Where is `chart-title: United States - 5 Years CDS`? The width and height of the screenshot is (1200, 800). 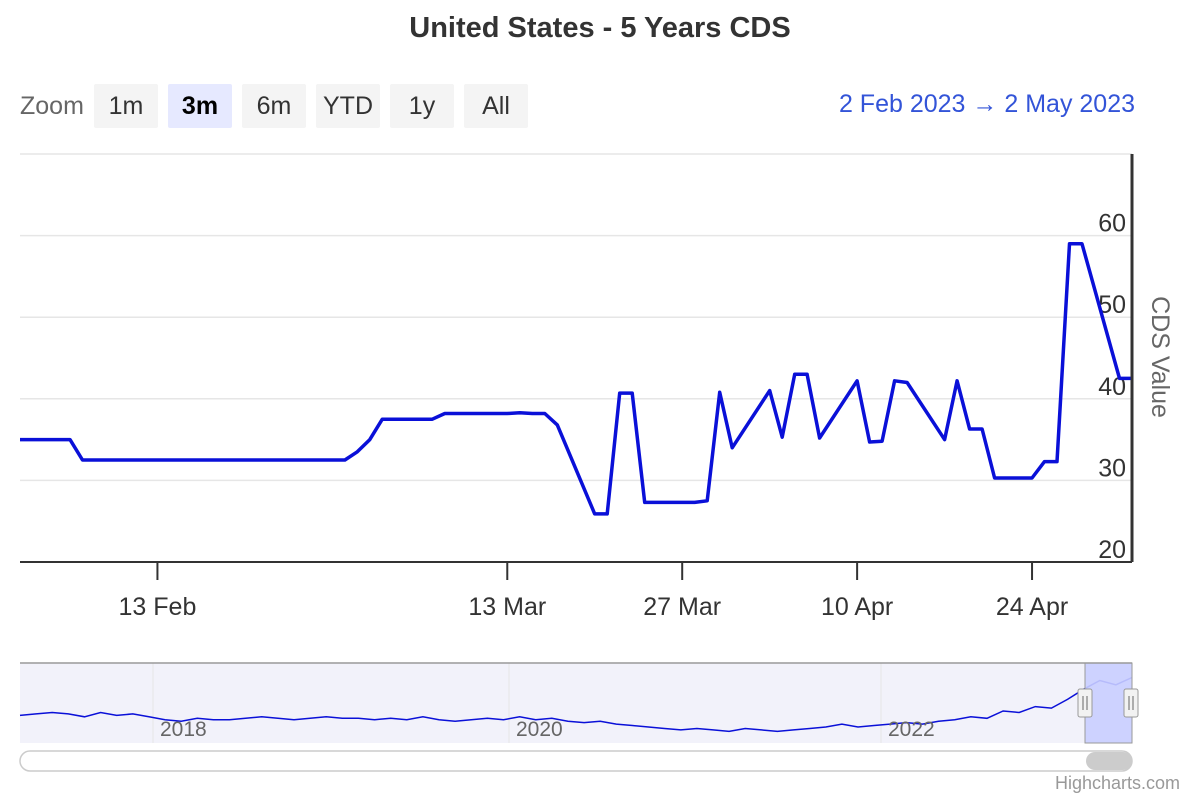
chart-title: United States - 5 Years CDS is located at coordinates (600, 28).